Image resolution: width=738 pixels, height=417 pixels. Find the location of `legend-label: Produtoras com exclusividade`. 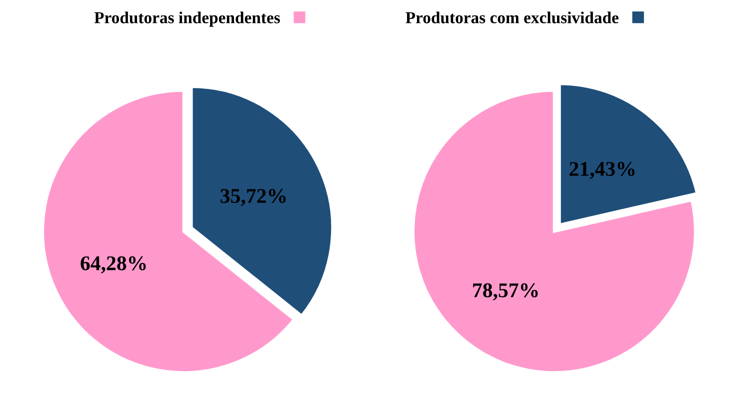

legend-label: Produtoras com exclusividade is located at coordinates (512, 18).